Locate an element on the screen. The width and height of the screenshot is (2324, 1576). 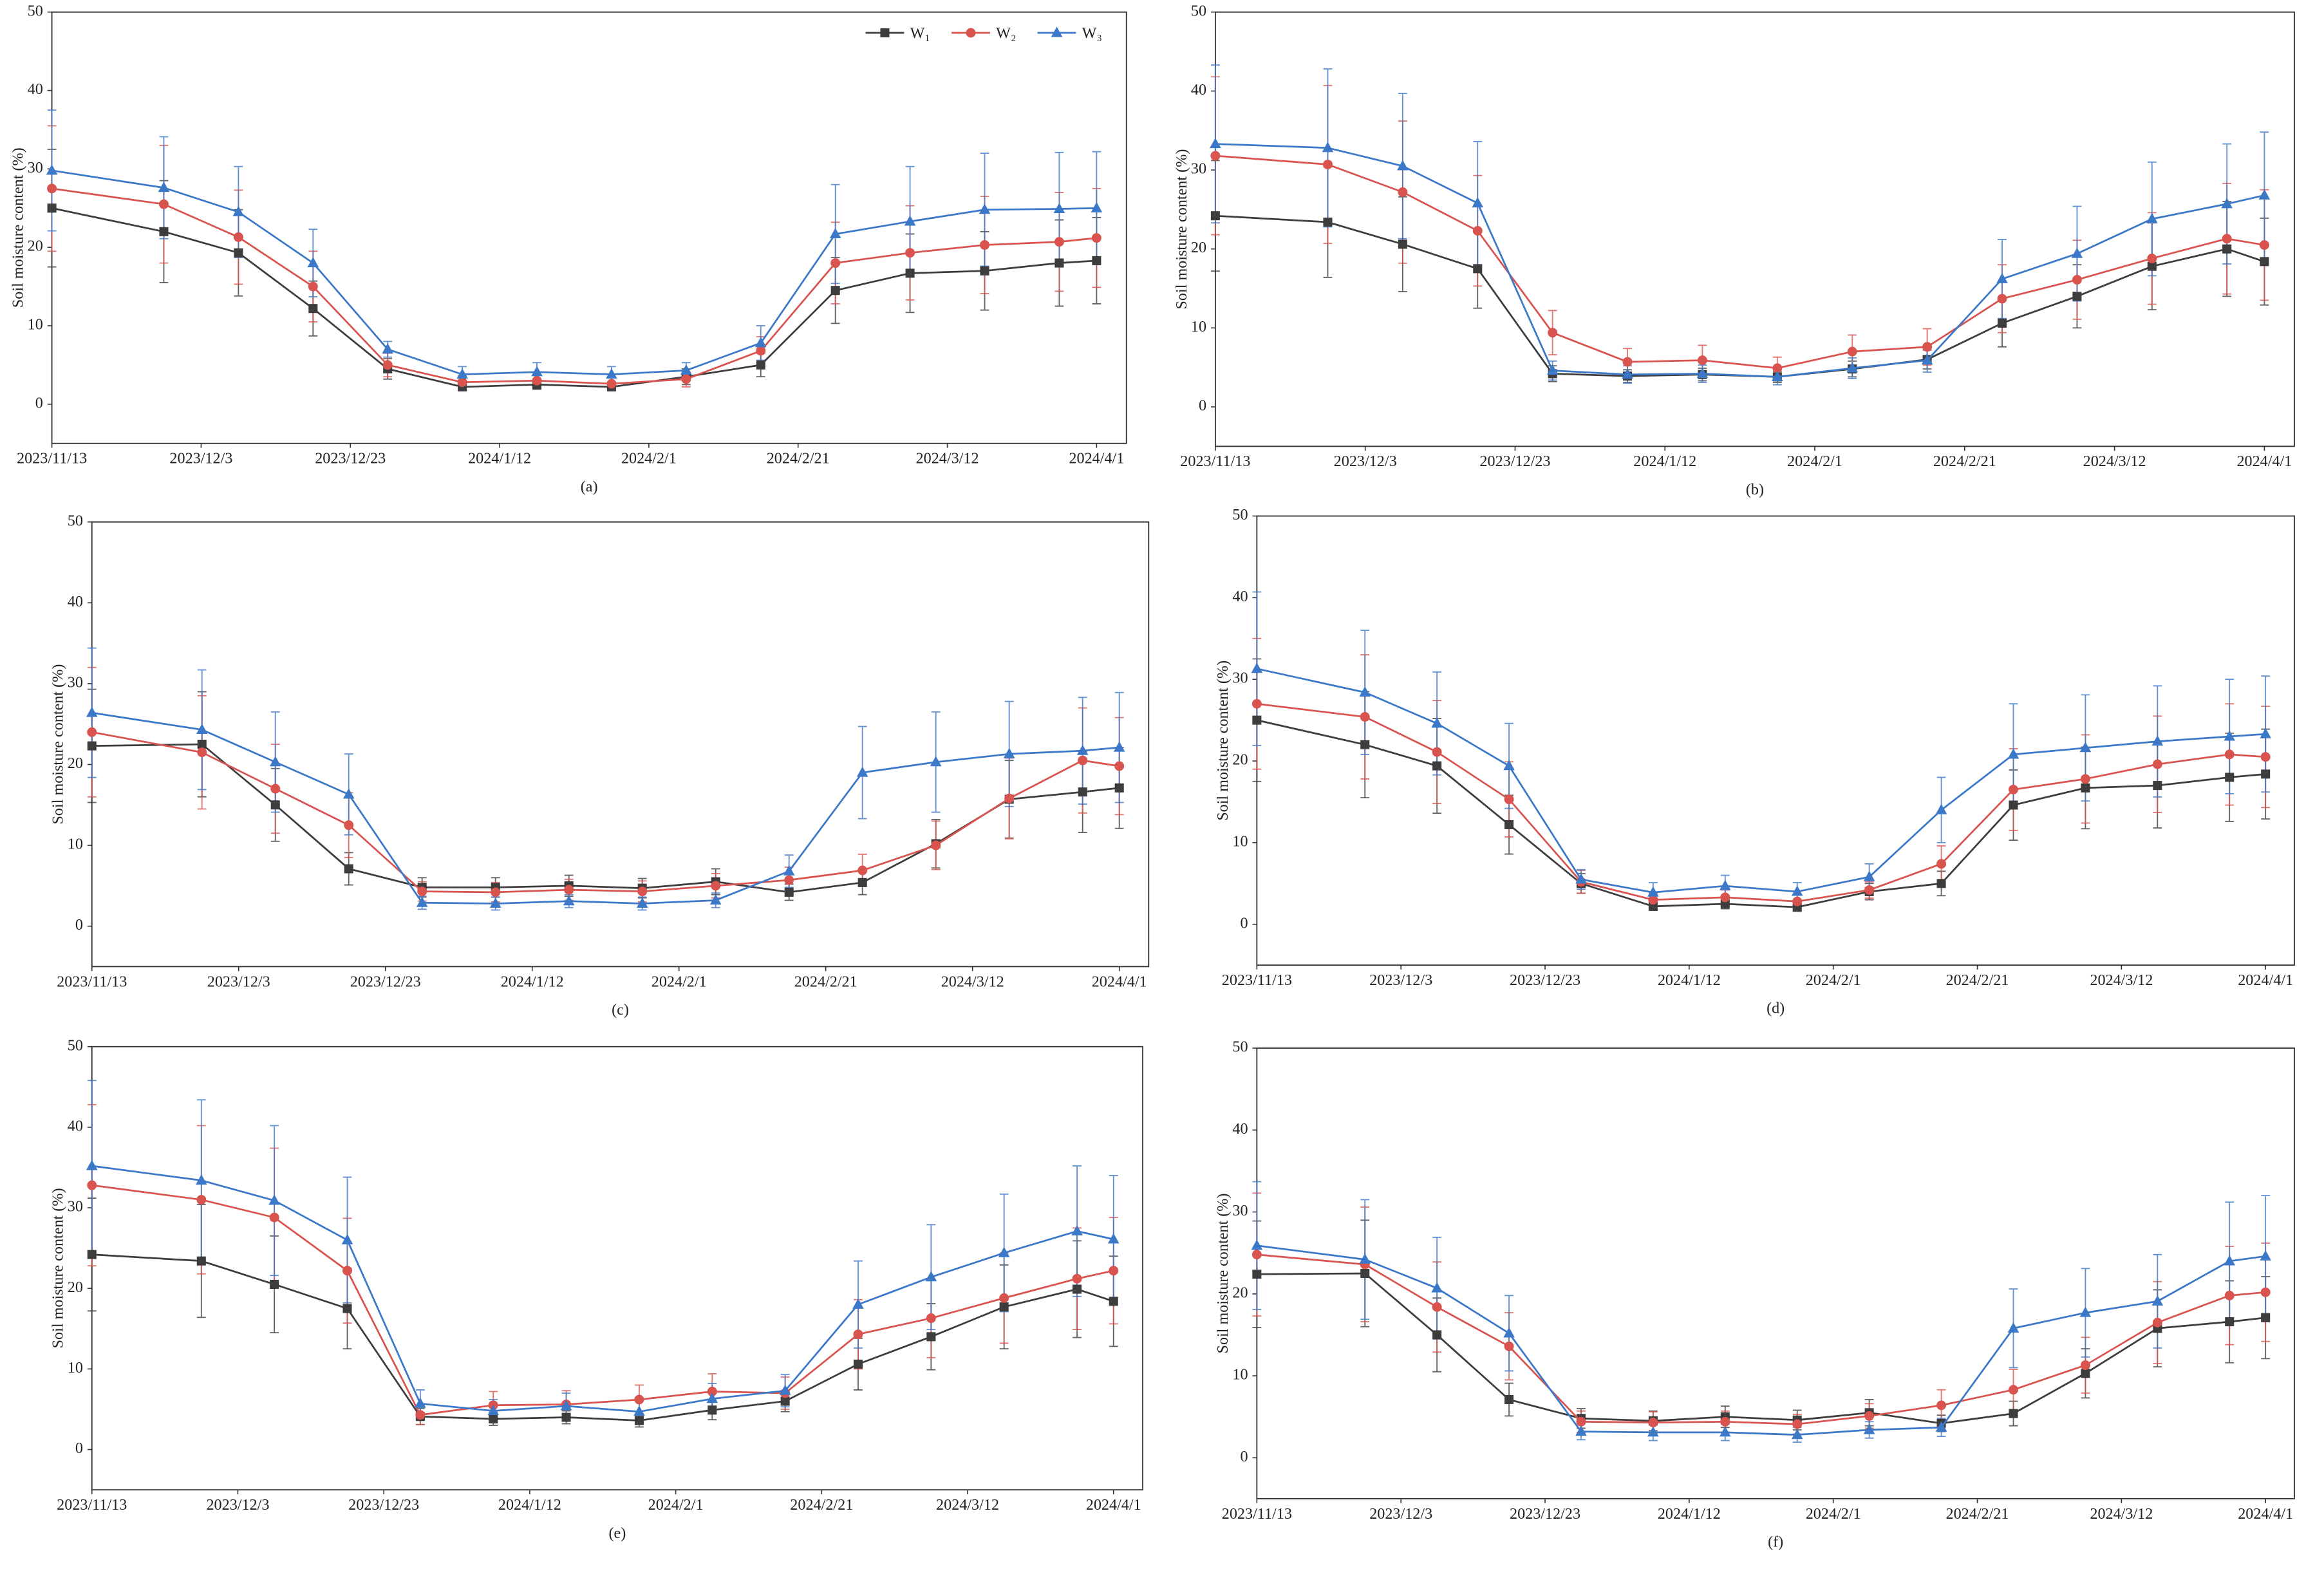
y-tick-label: 0 is located at coordinates (1202, 406).